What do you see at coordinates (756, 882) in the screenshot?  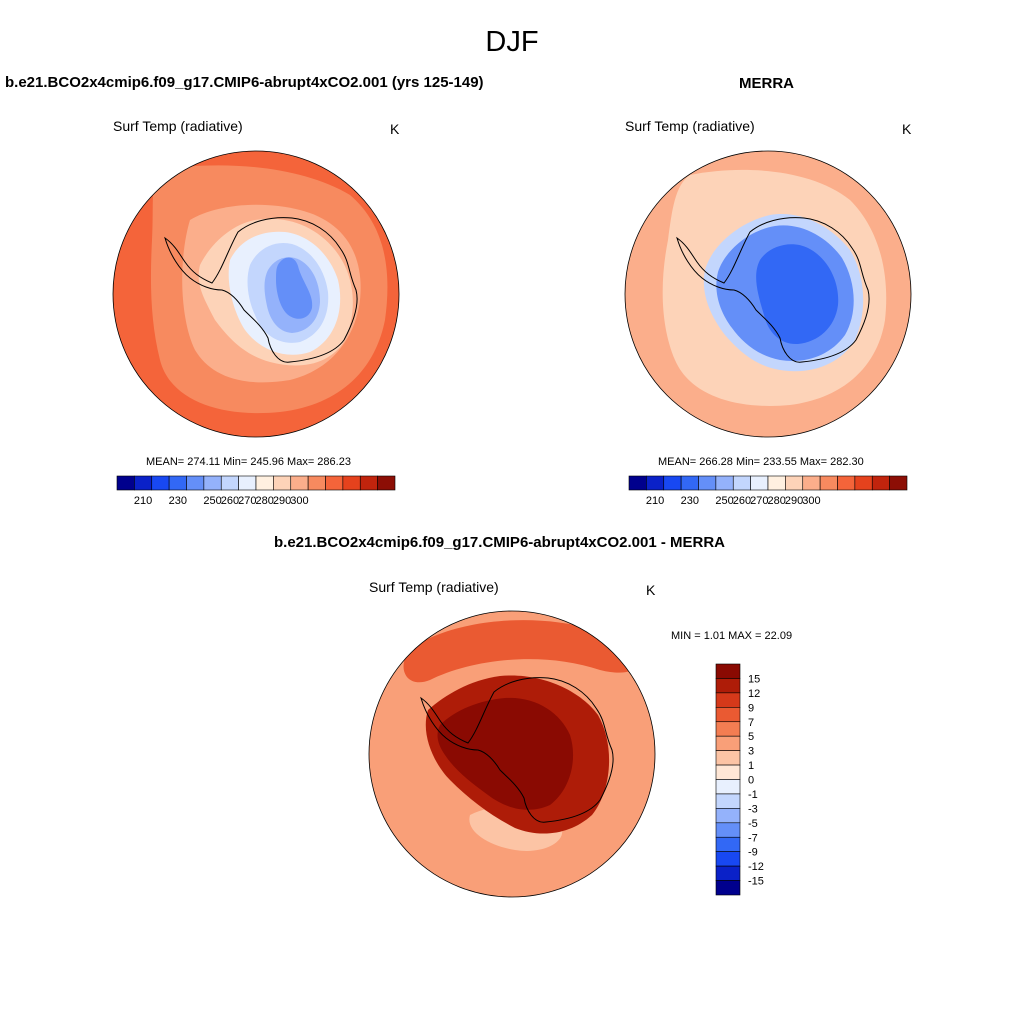 I see `colorbar-tick-label: -15` at bounding box center [756, 882].